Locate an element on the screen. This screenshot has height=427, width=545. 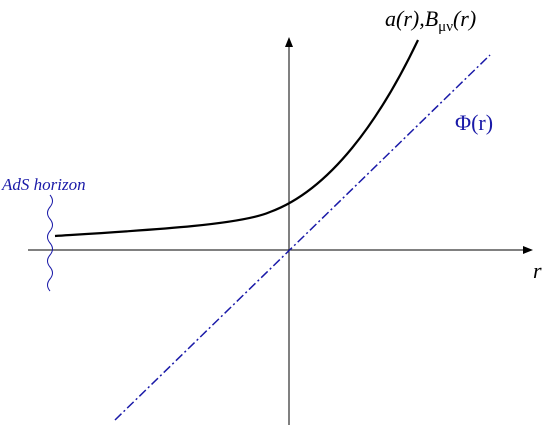
horizon-label: AdS horizon is located at coordinates (43, 184).